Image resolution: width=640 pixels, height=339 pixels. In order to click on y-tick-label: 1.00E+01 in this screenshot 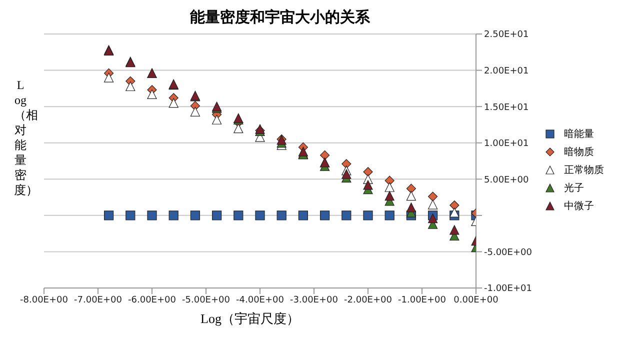, I will do `click(506, 144)`.